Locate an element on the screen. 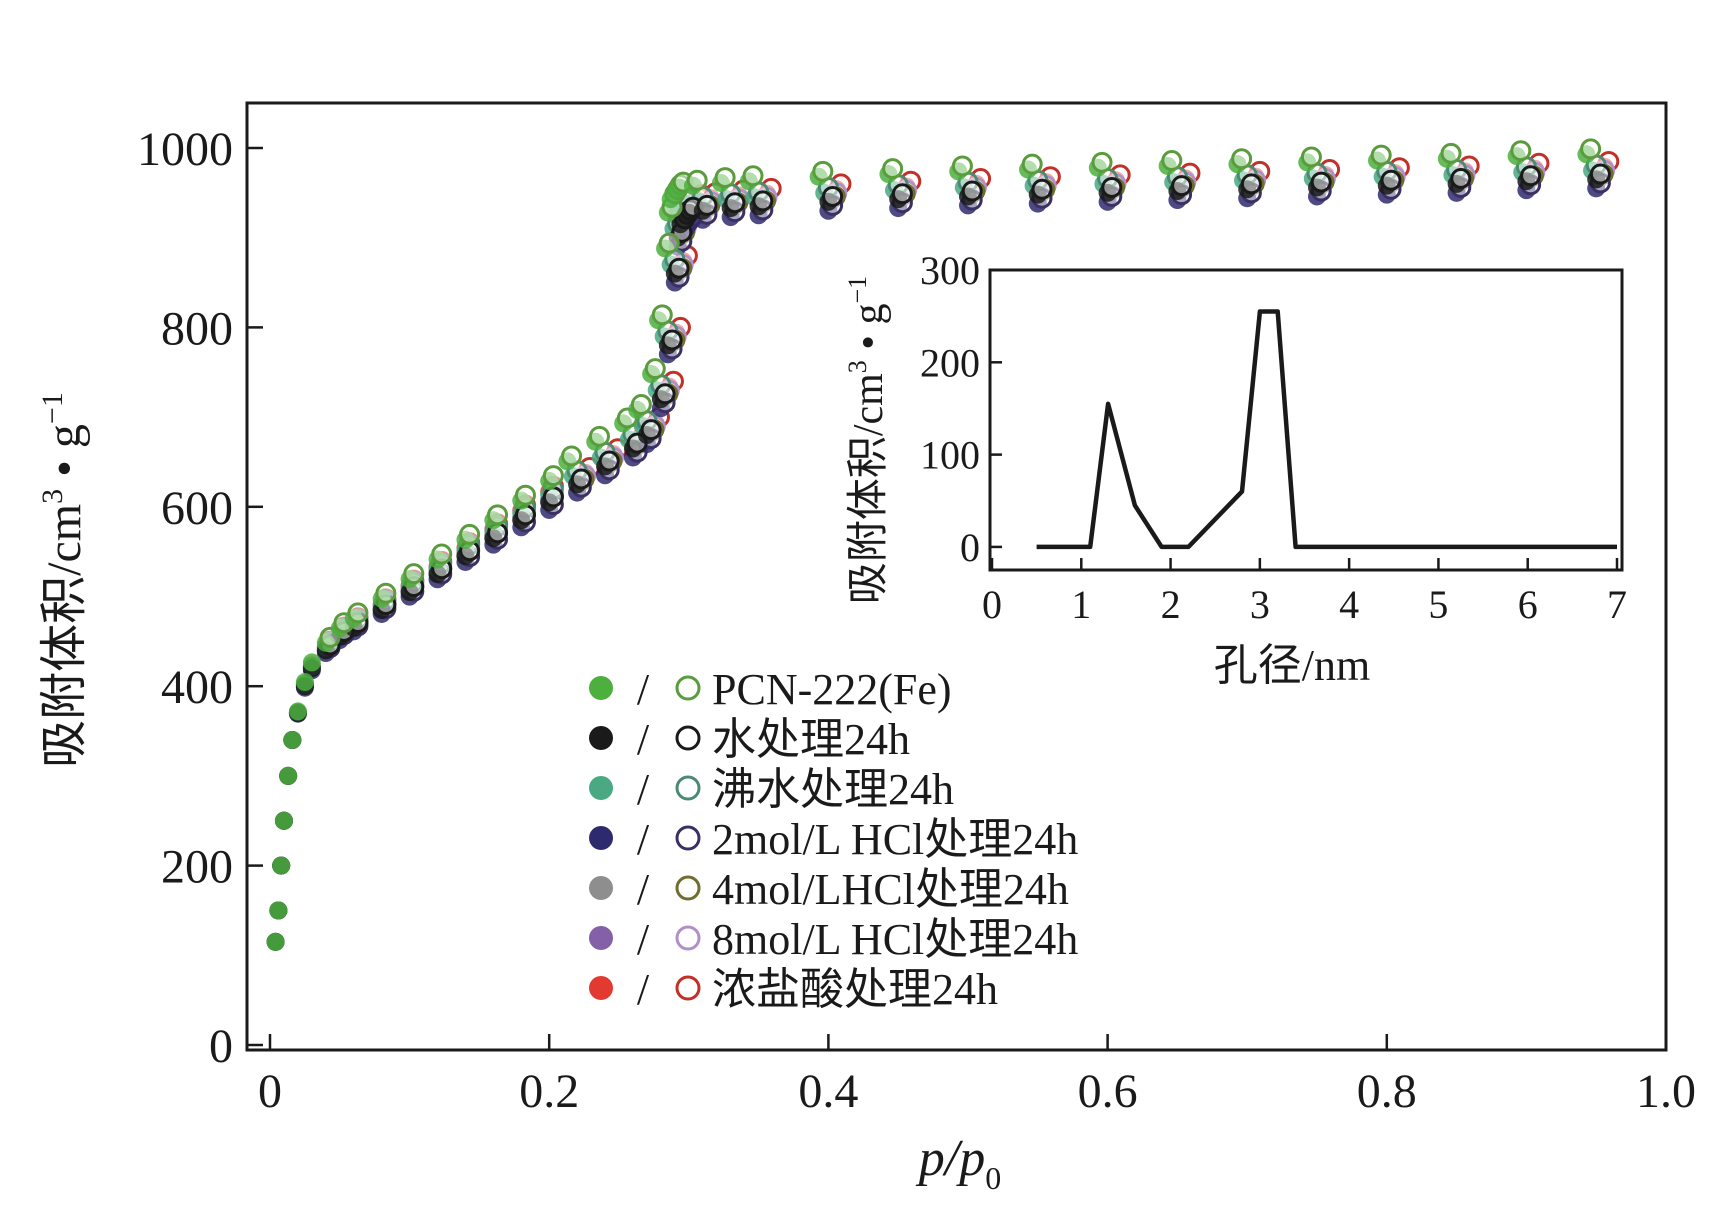 The height and width of the screenshot is (1209, 1711). y-axis-label-sup: 3 is located at coordinates (52, 496).